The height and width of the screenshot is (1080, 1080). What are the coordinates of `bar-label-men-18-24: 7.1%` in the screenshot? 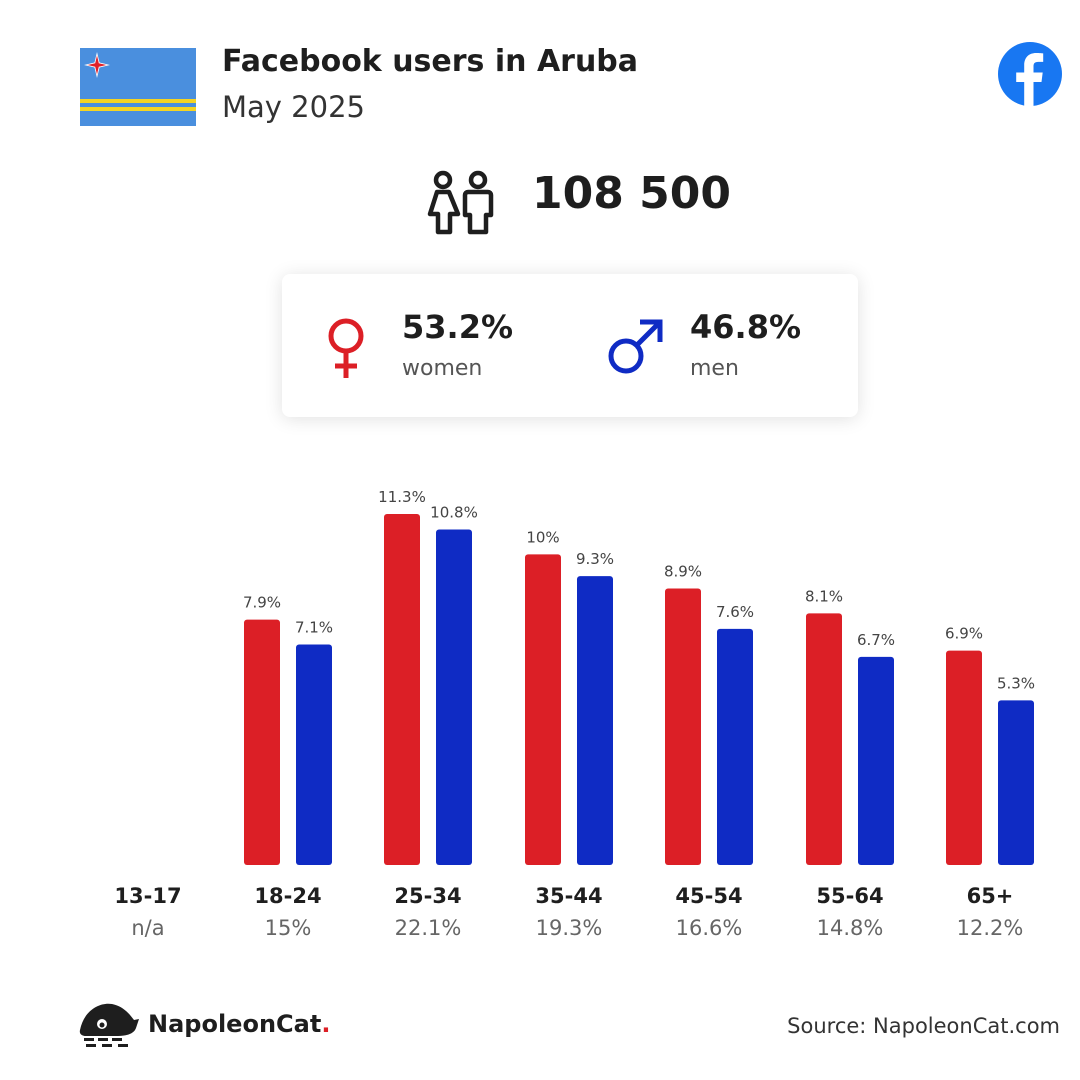 It's located at (314, 627).